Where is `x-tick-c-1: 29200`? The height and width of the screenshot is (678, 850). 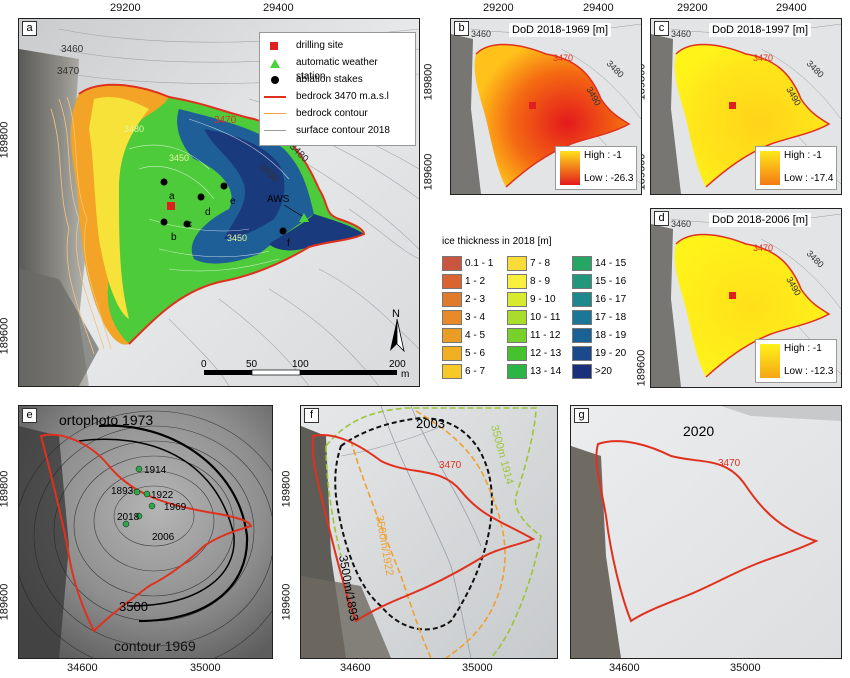 x-tick-c-1: 29200 is located at coordinates (692, 8).